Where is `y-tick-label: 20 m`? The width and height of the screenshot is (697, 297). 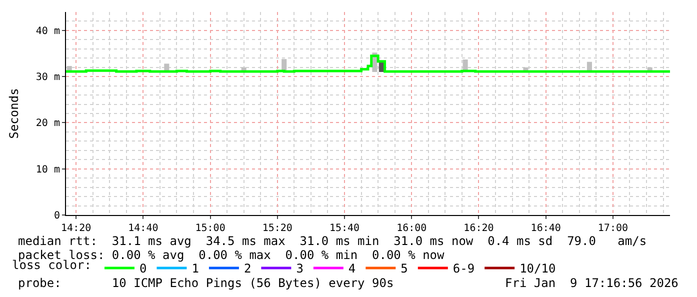
y-tick-label: 20 m is located at coordinates (48, 124).